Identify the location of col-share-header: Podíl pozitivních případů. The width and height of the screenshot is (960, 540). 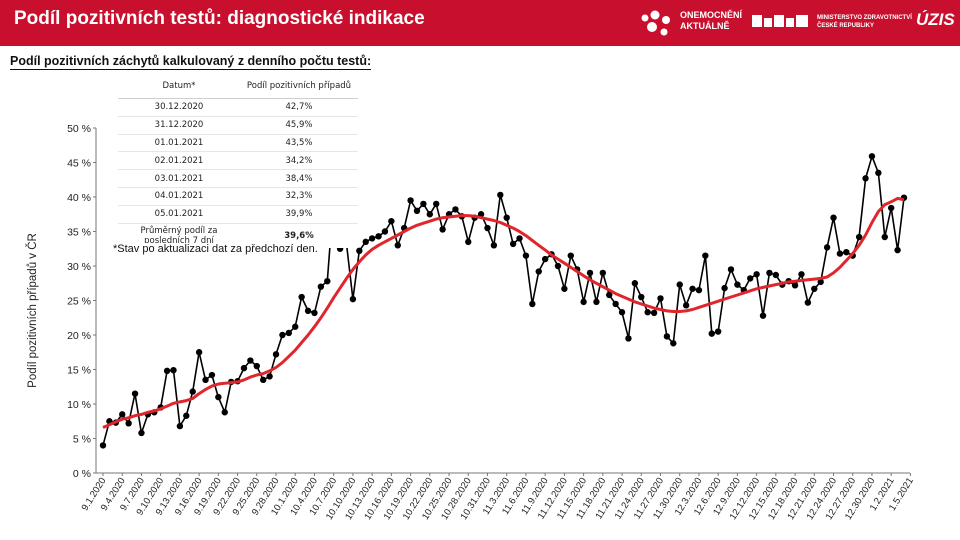
(299, 86).